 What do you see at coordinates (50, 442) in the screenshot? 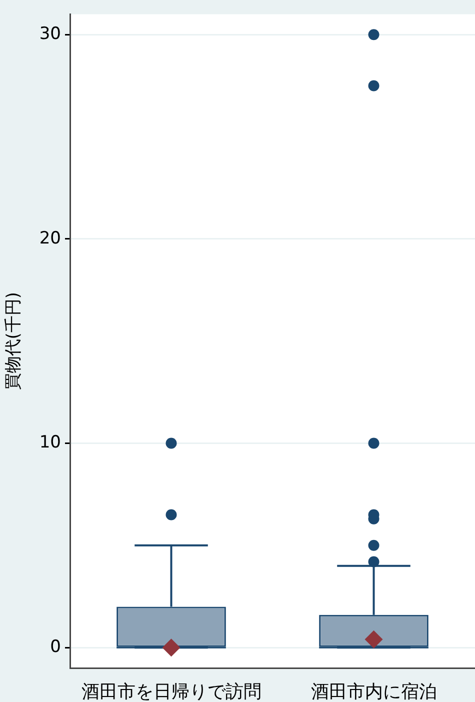
I see `y-tick-label: 10` at bounding box center [50, 442].